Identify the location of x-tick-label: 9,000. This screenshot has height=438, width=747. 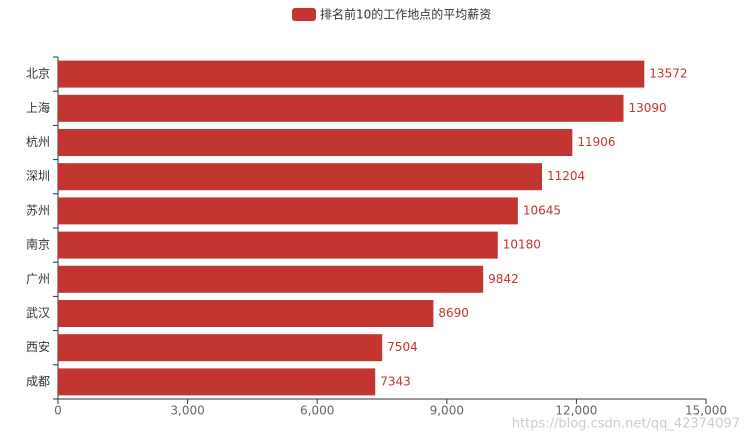
(447, 411).